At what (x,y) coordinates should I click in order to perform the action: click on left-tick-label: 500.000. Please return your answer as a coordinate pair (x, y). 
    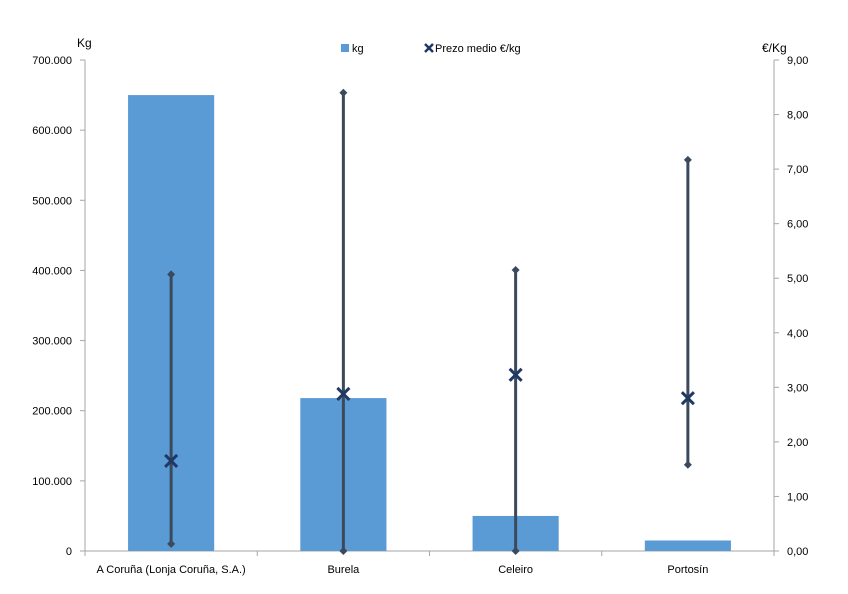
    Looking at the image, I should click on (52, 201).